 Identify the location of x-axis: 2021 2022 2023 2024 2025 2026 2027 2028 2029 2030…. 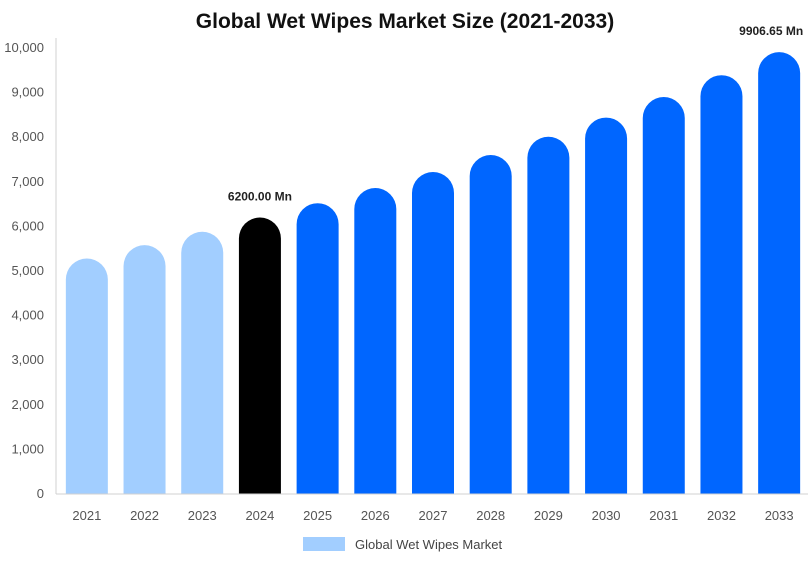
(432, 508).